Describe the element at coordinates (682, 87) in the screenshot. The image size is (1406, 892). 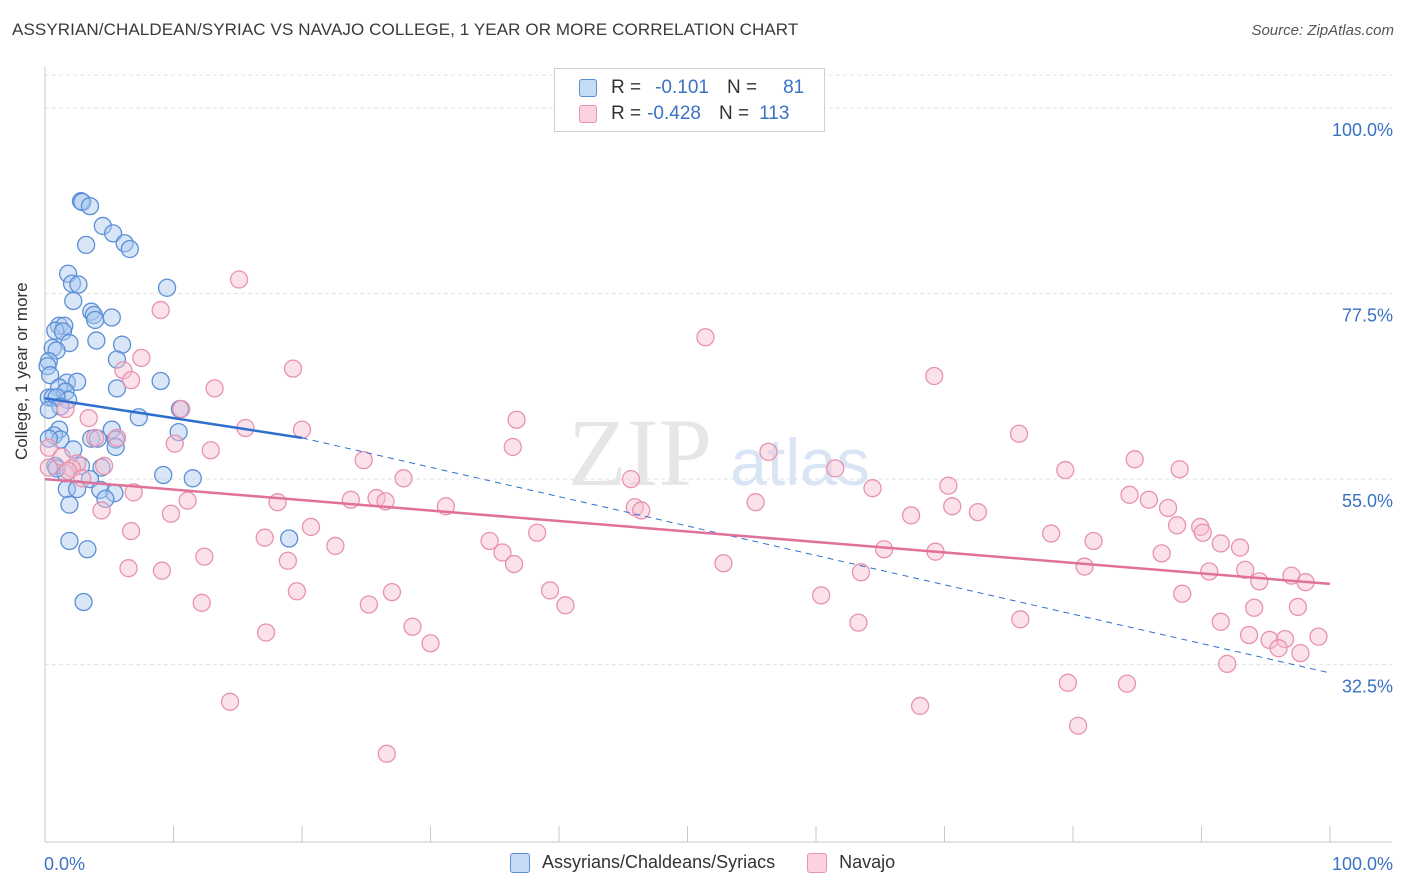
I see `legend-r-value: -0.101` at that location.